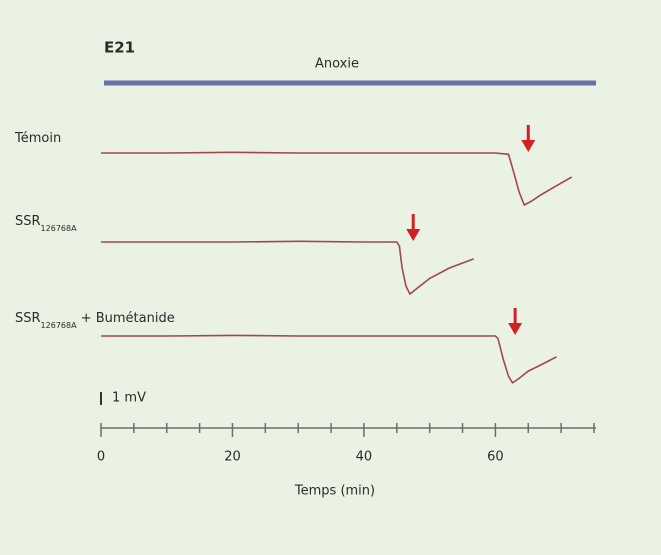 This screenshot has width=661, height=555. I want to click on x-tick-label: 60, so click(495, 457).